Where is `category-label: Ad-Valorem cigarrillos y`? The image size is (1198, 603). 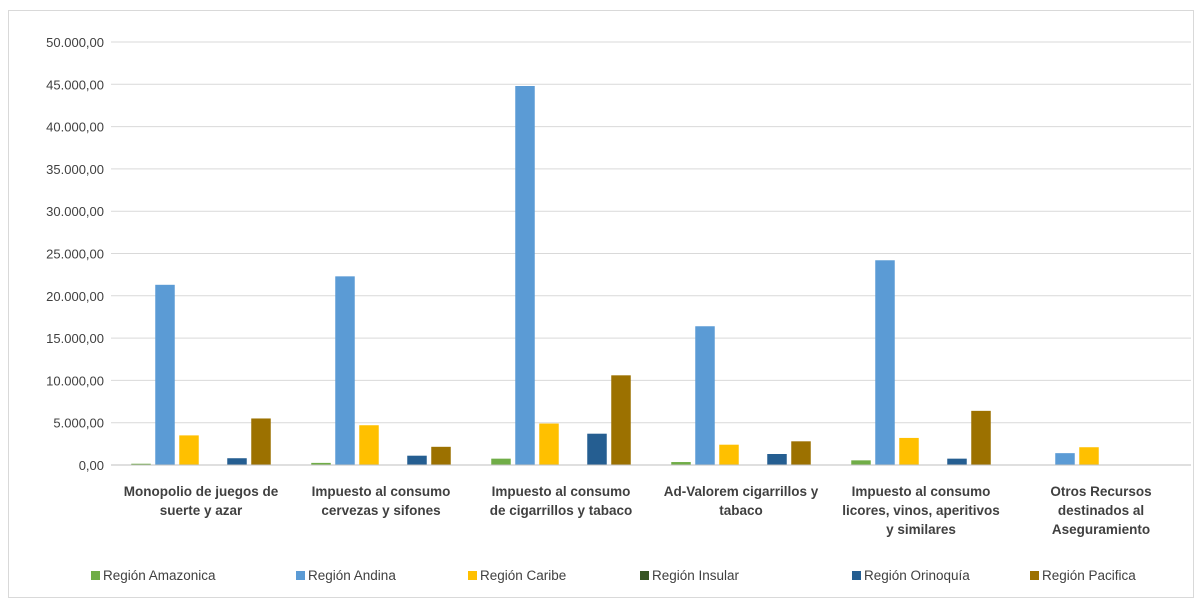 category-label: Ad-Valorem cigarrillos y is located at coordinates (741, 491).